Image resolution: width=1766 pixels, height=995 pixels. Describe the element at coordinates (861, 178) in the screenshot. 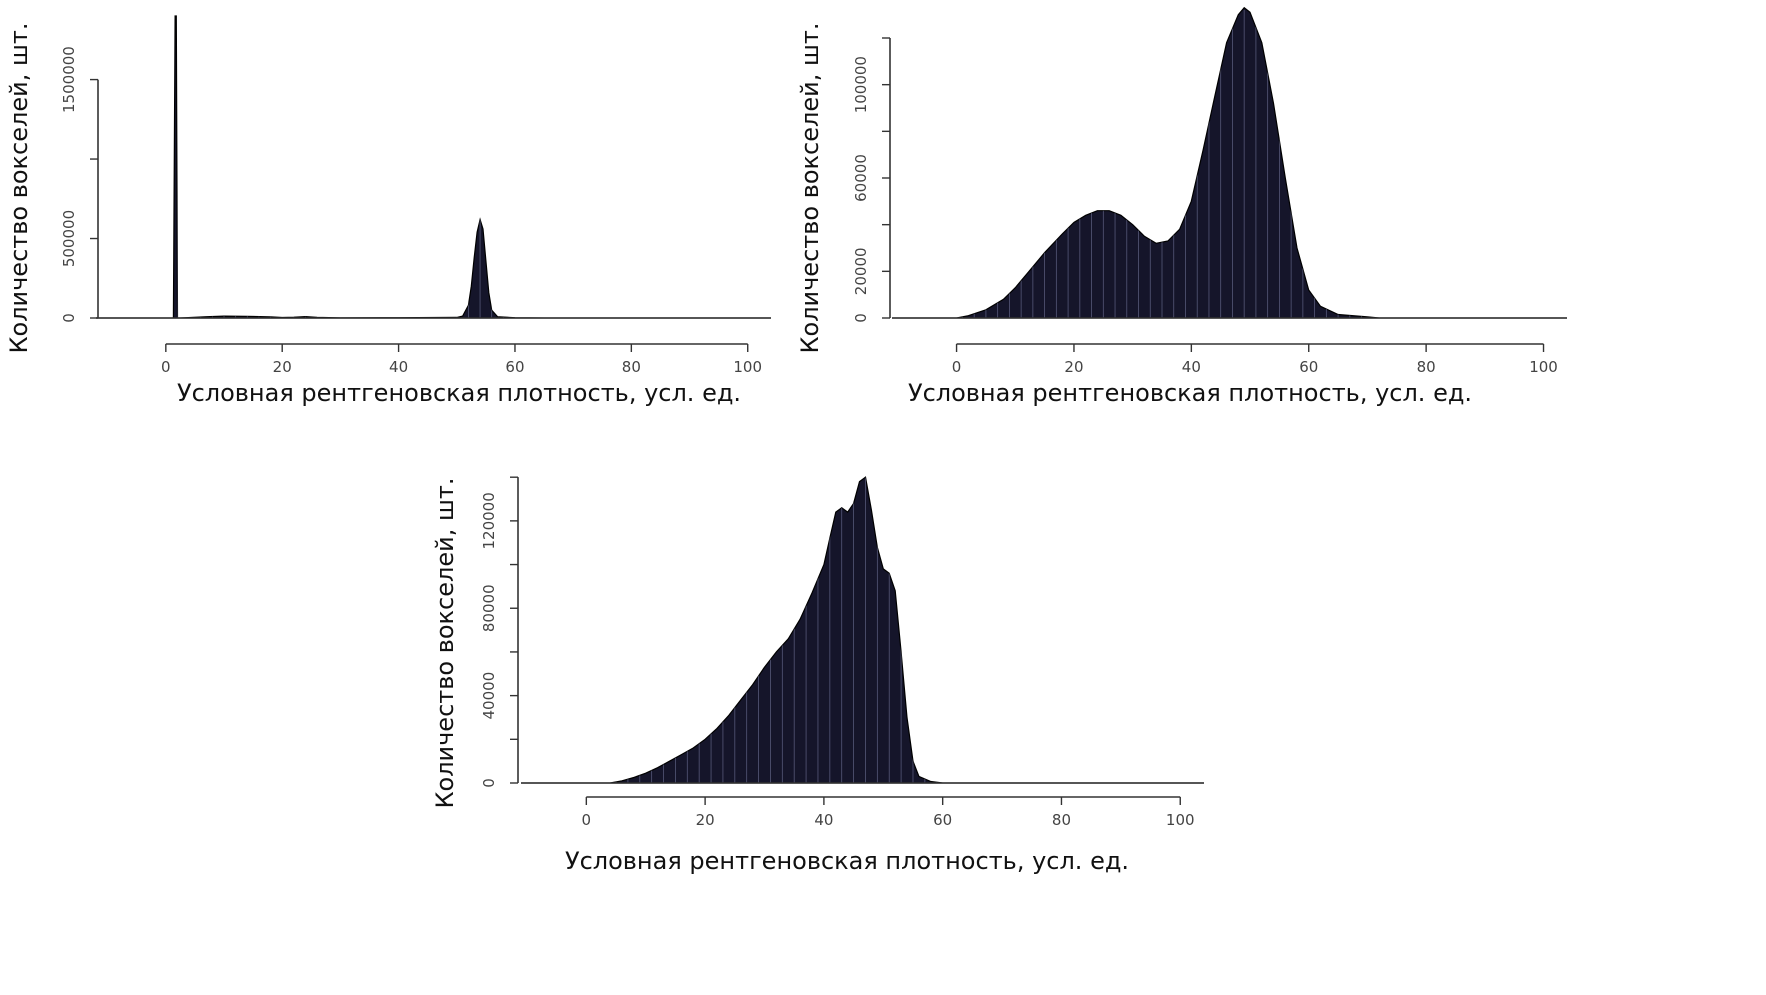

I see `chart-2-y-tick-label: 60000` at that location.